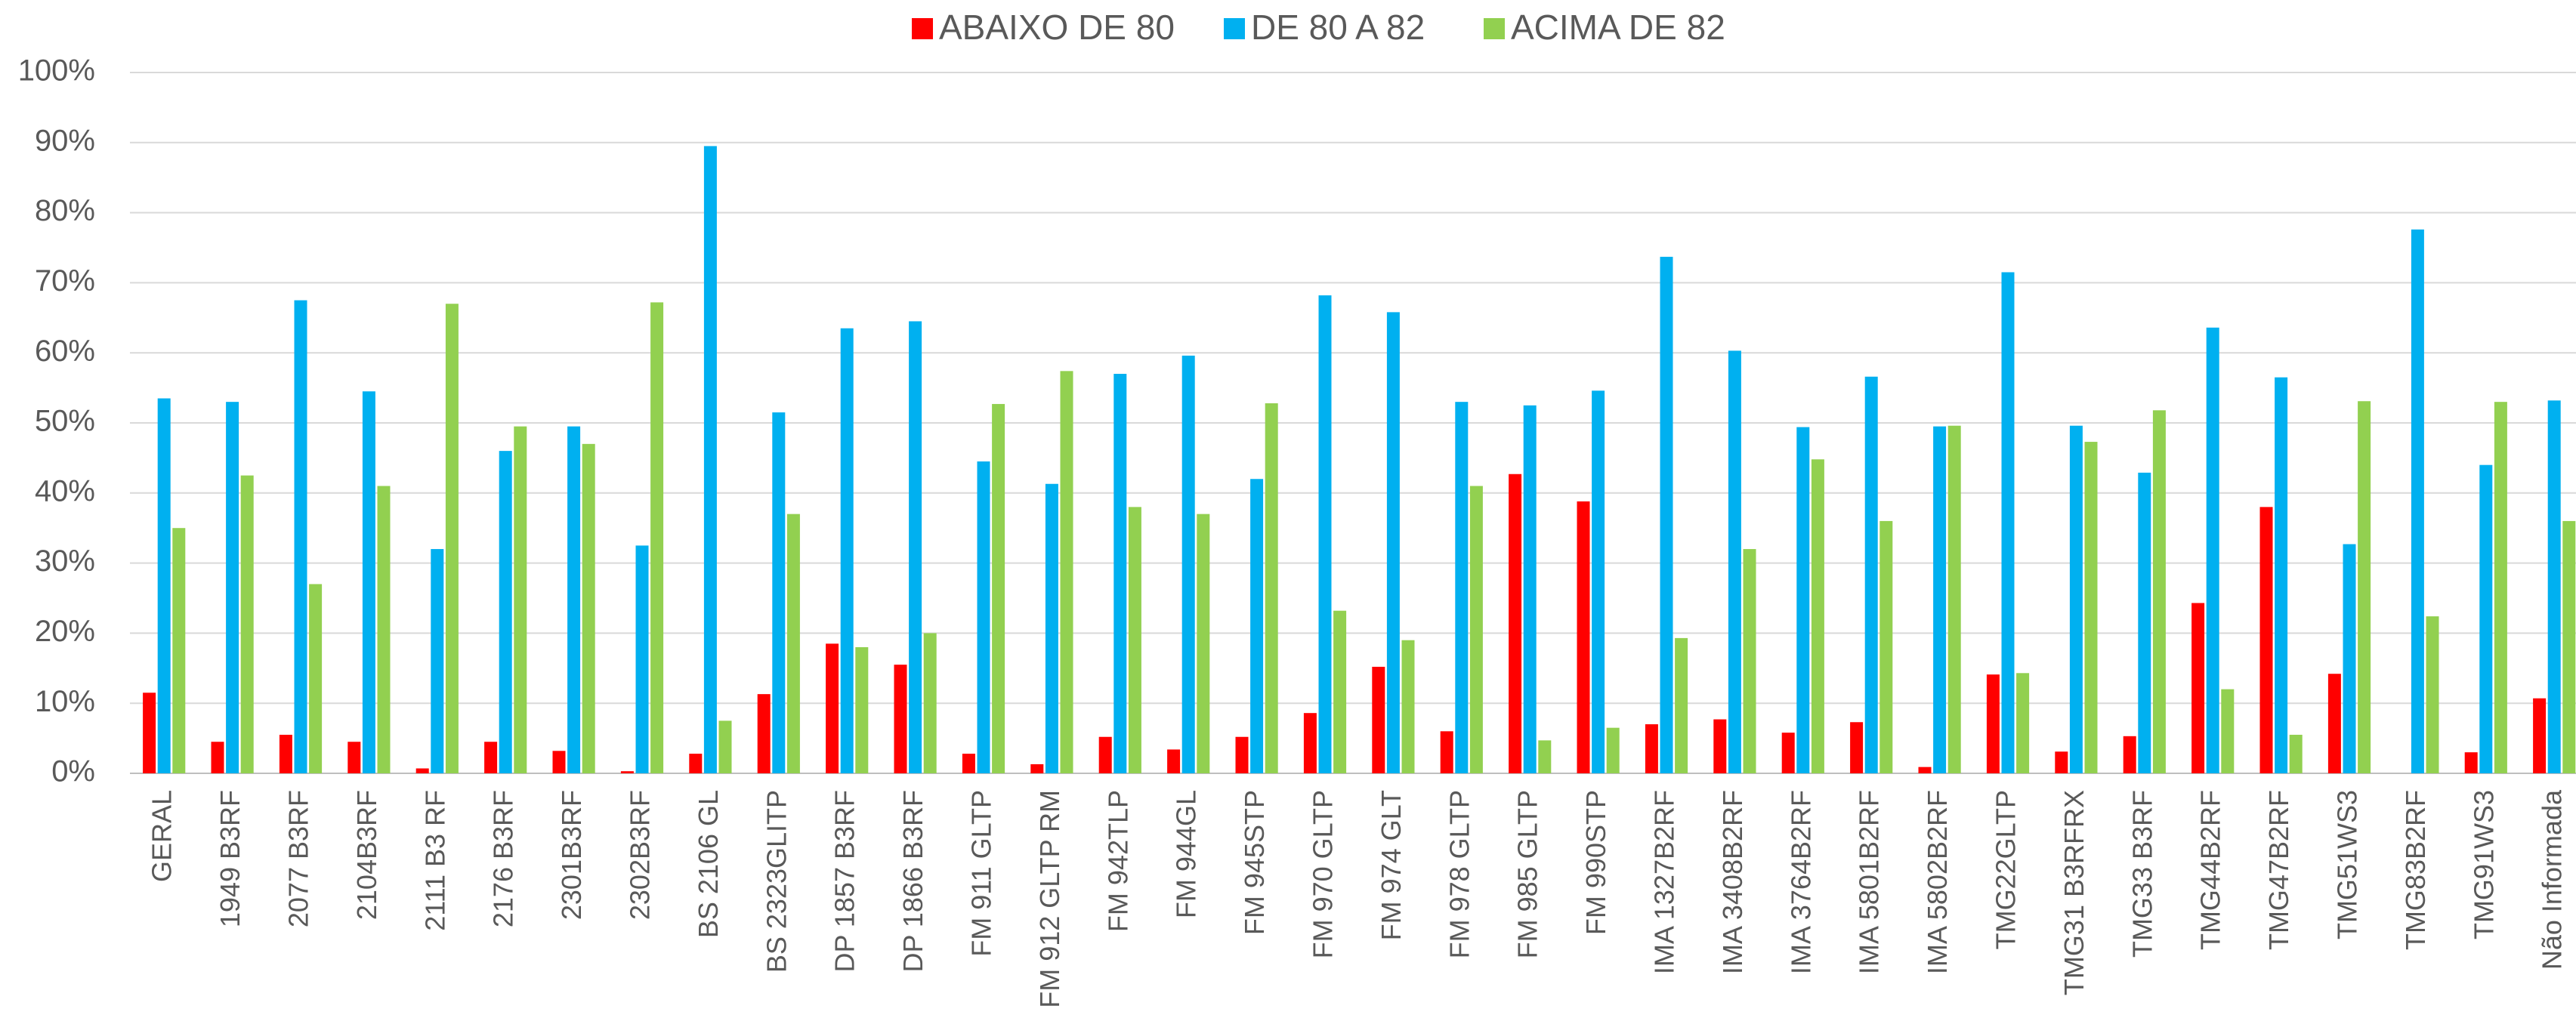 The image size is (2576, 1018). Describe the element at coordinates (1618, 28) in the screenshot. I see `legend-label: ACIMA DE 82` at that location.